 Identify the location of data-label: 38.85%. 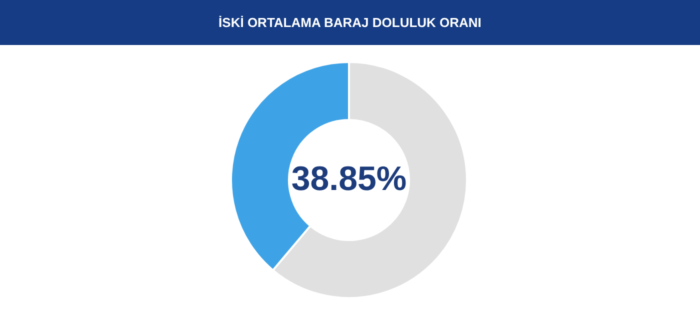
(349, 179).